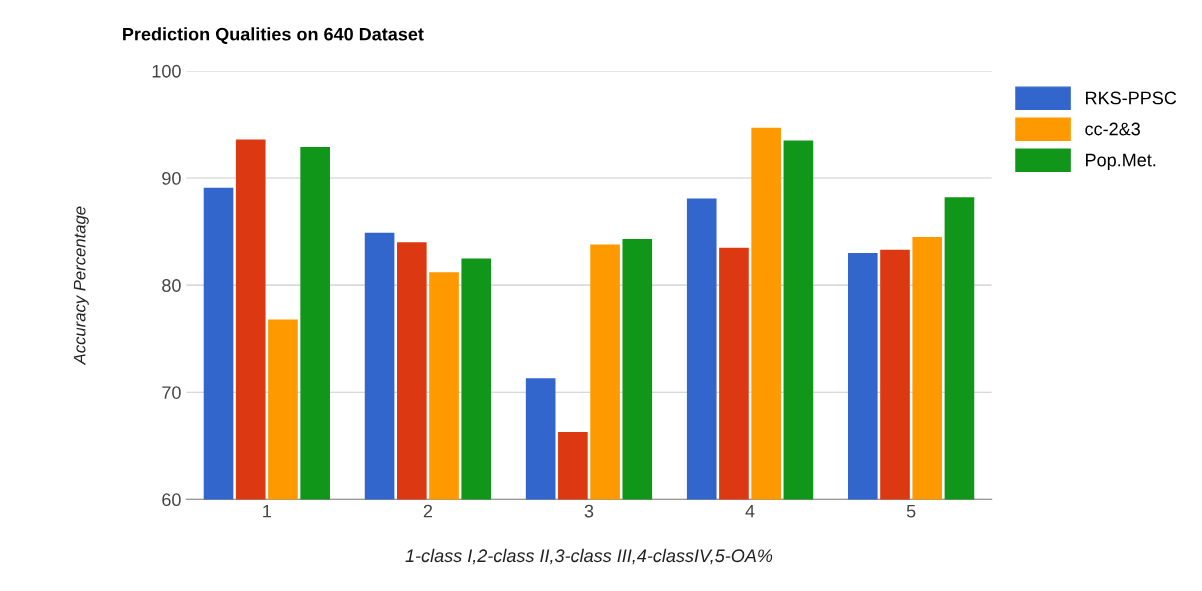  What do you see at coordinates (750, 511) in the screenshot?
I see `x-tick-label: 4` at bounding box center [750, 511].